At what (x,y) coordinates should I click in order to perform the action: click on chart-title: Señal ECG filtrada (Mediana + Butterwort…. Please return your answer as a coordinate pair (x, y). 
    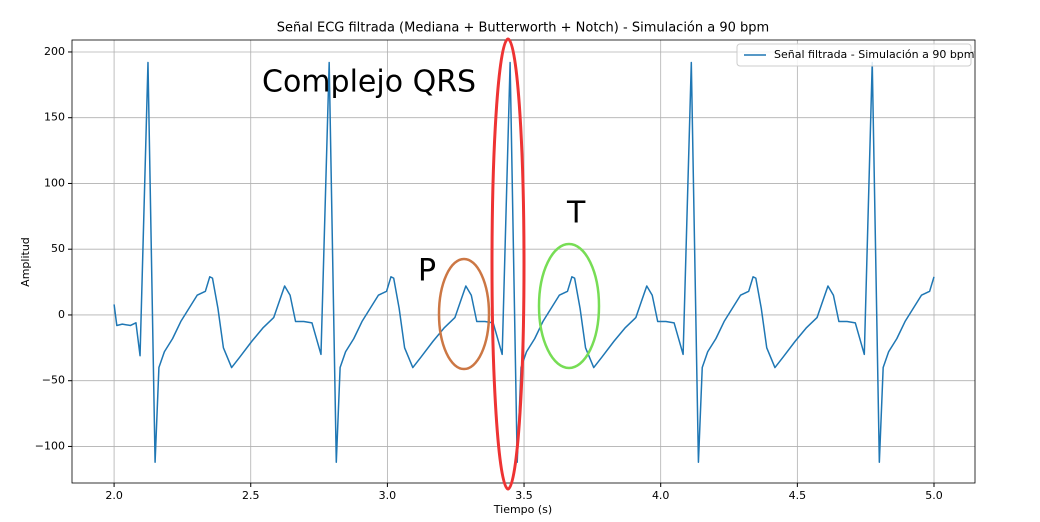
    Looking at the image, I should click on (523, 28).